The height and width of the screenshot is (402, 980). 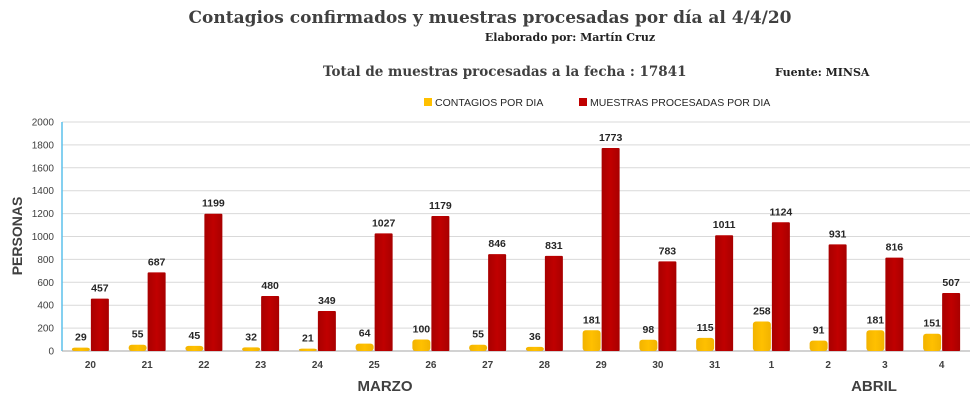 What do you see at coordinates (43, 168) in the screenshot?
I see `y-tick-label: 1600` at bounding box center [43, 168].